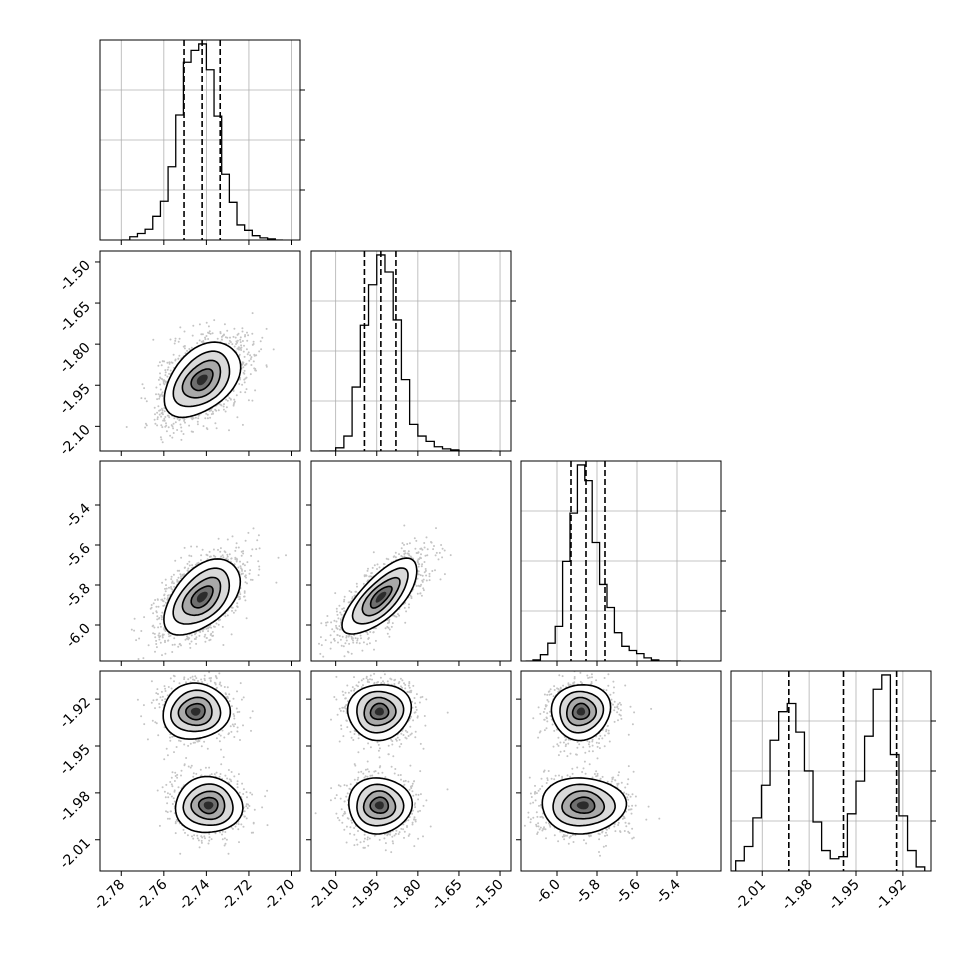  I want to click on y-tick-label-3-2: -1.95, so click(75, 760).